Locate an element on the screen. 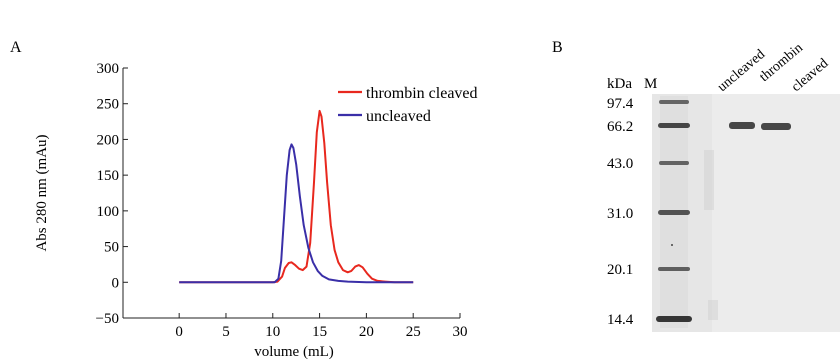  x-tick-label: 30 is located at coordinates (460, 332).